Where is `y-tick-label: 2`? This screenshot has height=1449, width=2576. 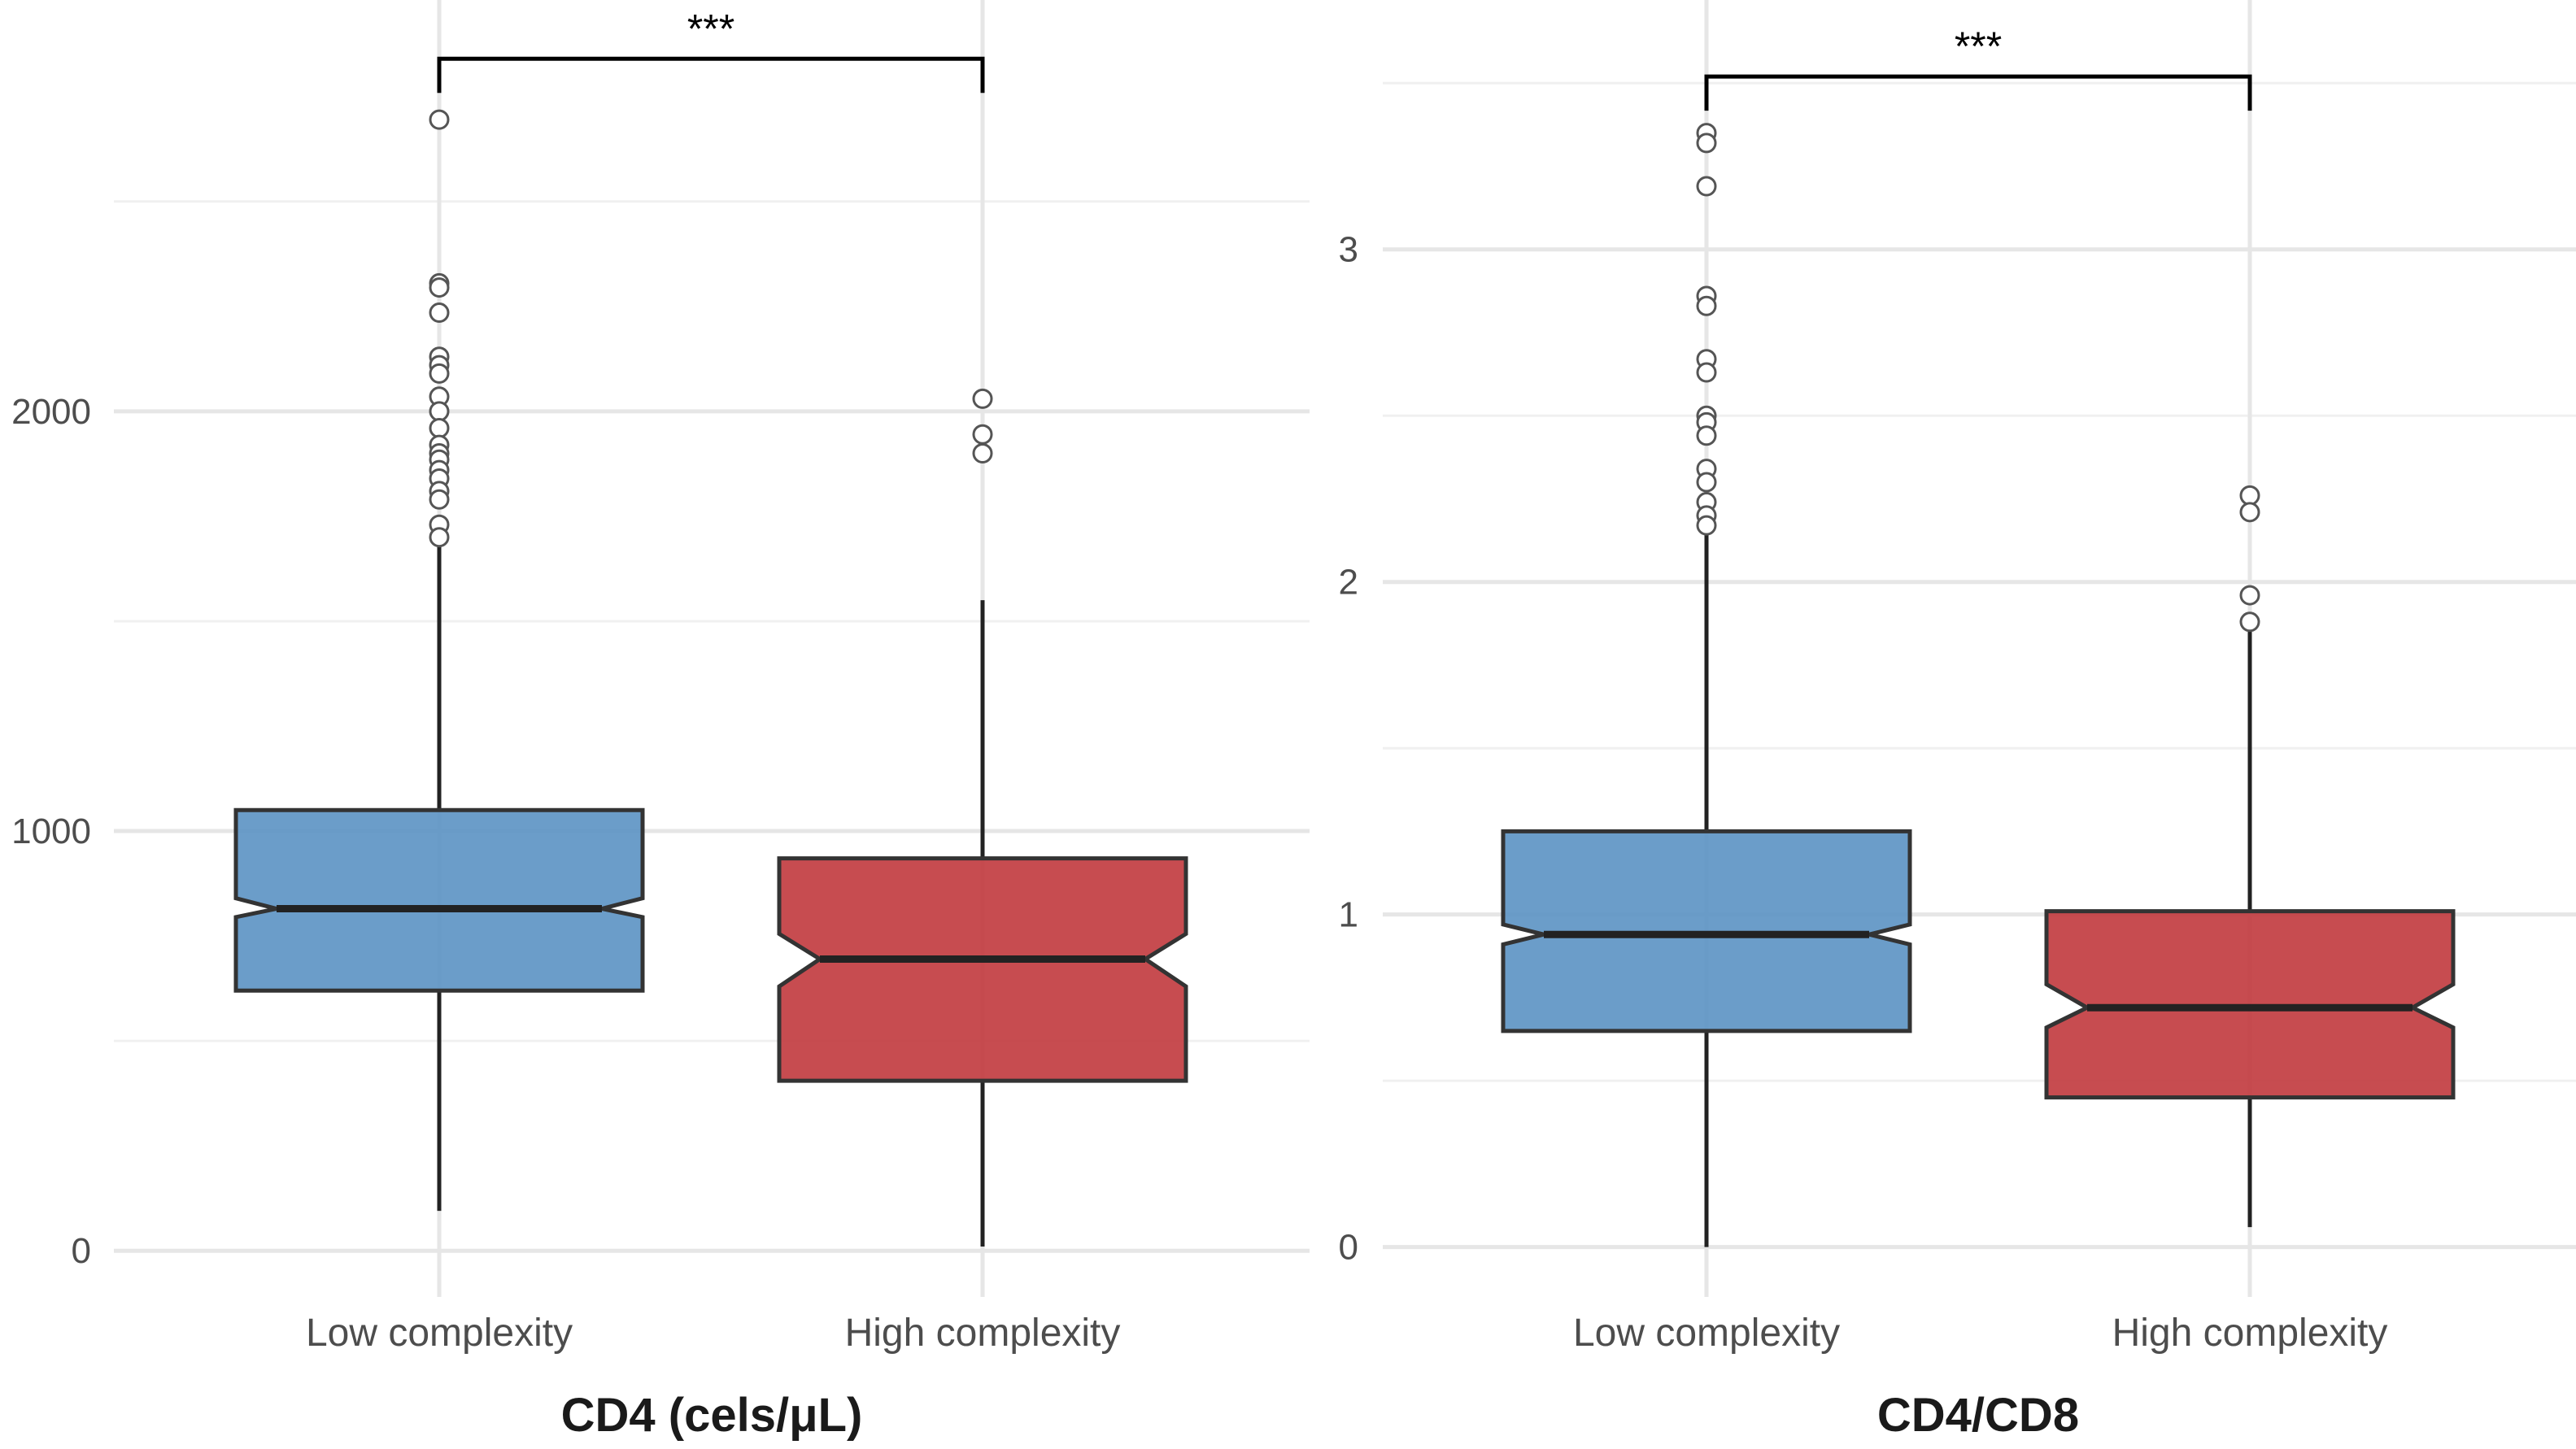
y-tick-label: 2 is located at coordinates (1348, 583).